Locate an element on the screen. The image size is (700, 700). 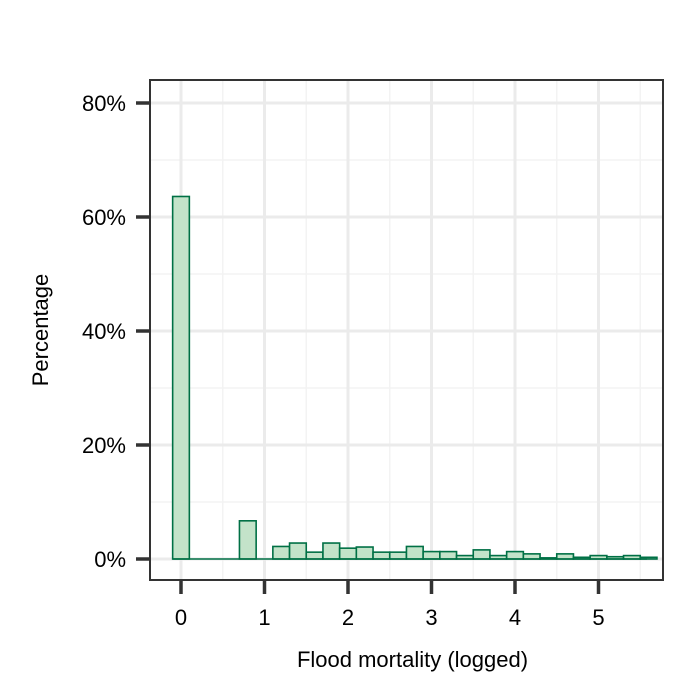
x-axis-title: Flood mortality (logged) is located at coordinates (412, 659).